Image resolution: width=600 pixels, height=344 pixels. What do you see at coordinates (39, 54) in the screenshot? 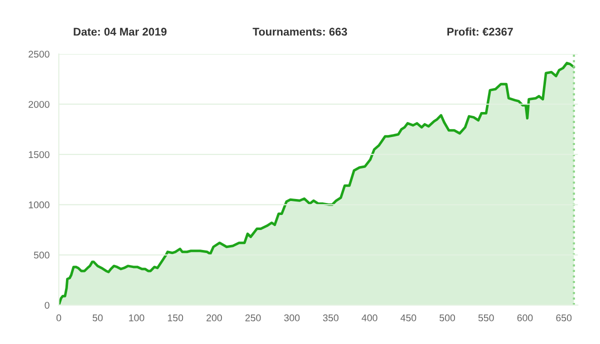
I see `y-tick-label: 2500` at bounding box center [39, 54].